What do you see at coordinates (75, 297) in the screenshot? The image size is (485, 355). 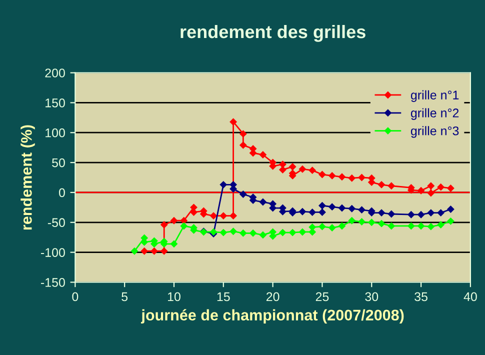 I see `x-tick-label: 0` at bounding box center [75, 297].